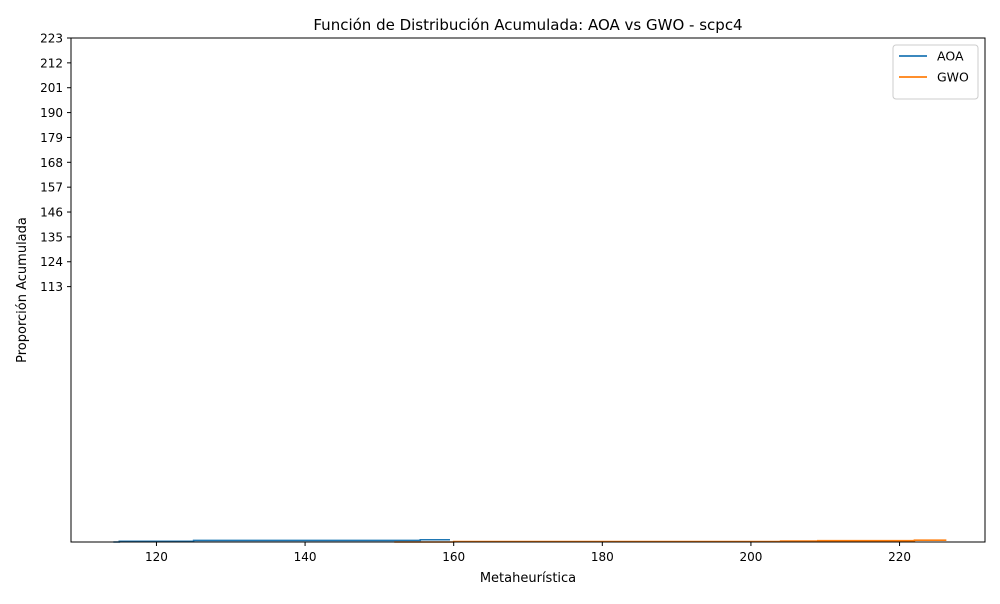 The width and height of the screenshot is (1000, 604). Describe the element at coordinates (453, 557) in the screenshot. I see `x-tick-label: 160` at that location.